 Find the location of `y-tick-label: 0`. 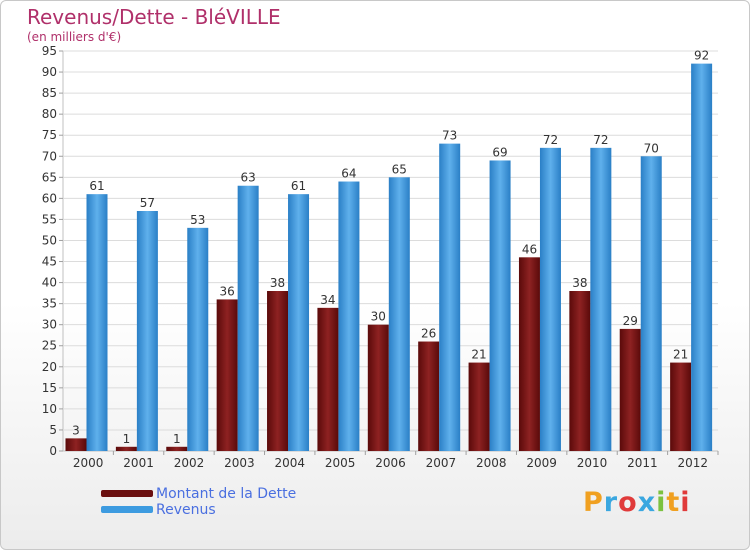

y-tick-label: 0 is located at coordinates (53, 451).